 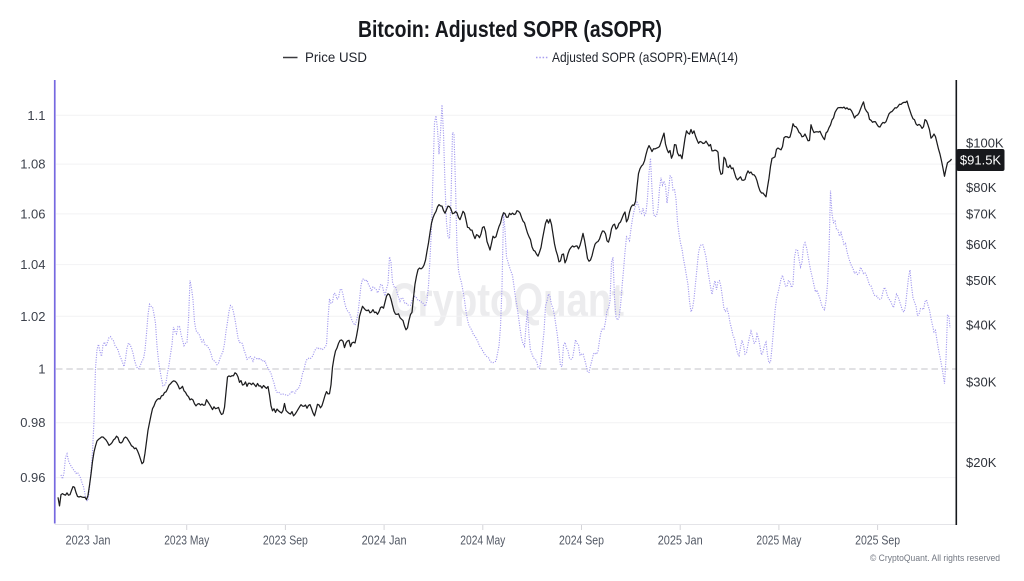 What do you see at coordinates (981, 244) in the screenshot?
I see `svg-text: $60K` at bounding box center [981, 244].